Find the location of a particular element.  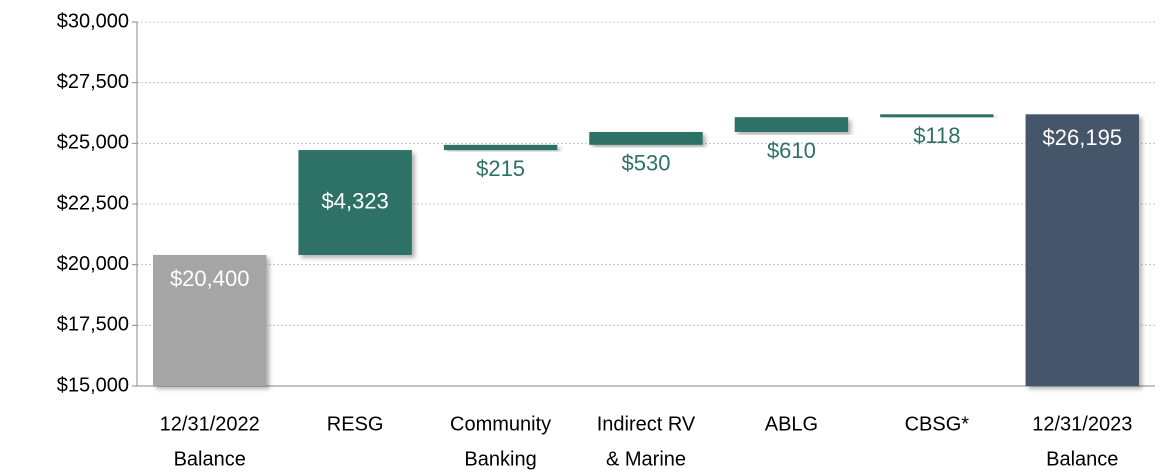

y-tick-label: $30,000 is located at coordinates (93, 21).